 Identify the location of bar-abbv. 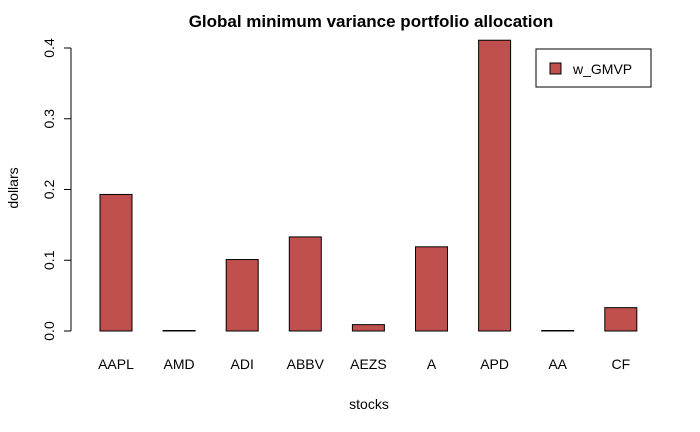
(305, 284).